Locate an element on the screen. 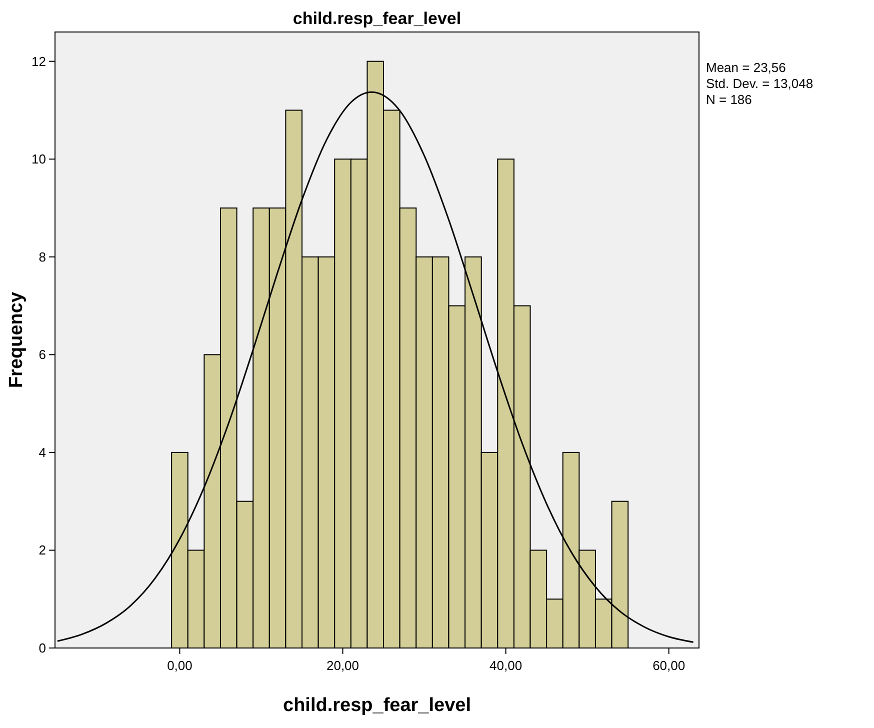  y-tick-label: 8 is located at coordinates (42, 256).